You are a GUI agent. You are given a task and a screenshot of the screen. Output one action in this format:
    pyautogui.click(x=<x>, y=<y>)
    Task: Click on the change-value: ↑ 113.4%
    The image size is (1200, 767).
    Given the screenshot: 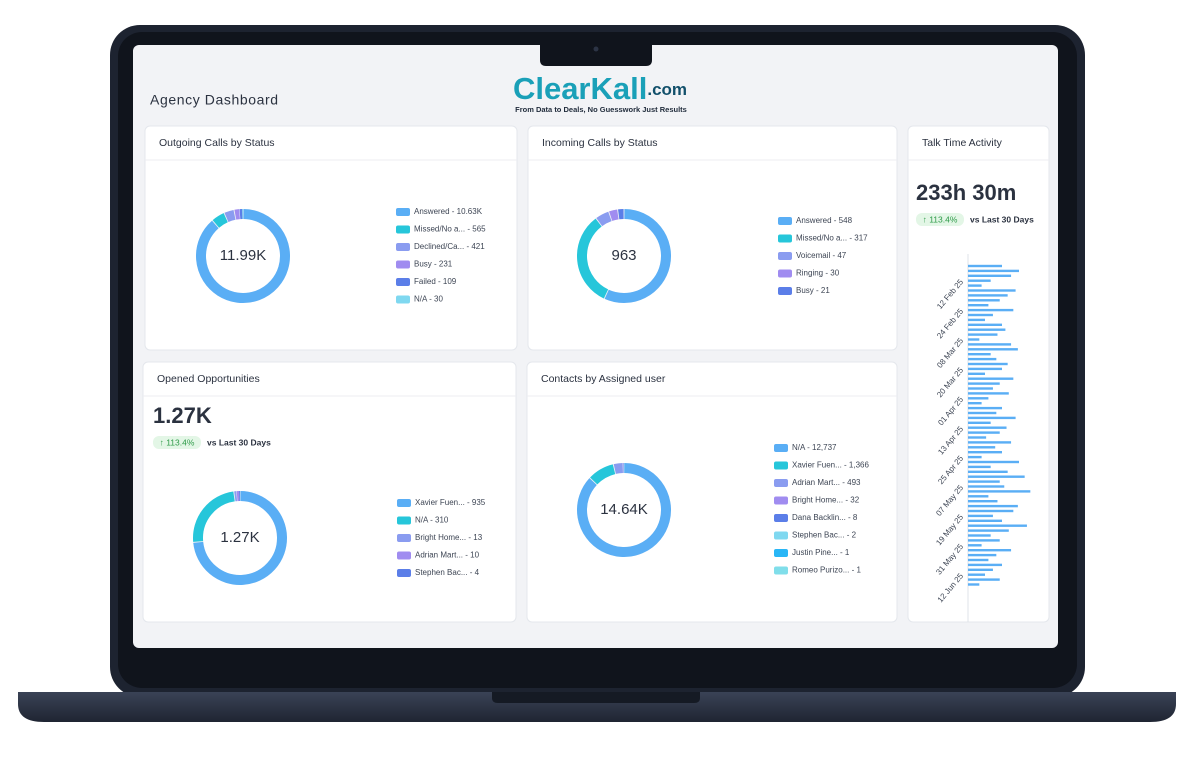 What is the action you would take?
    pyautogui.click(x=177, y=442)
    